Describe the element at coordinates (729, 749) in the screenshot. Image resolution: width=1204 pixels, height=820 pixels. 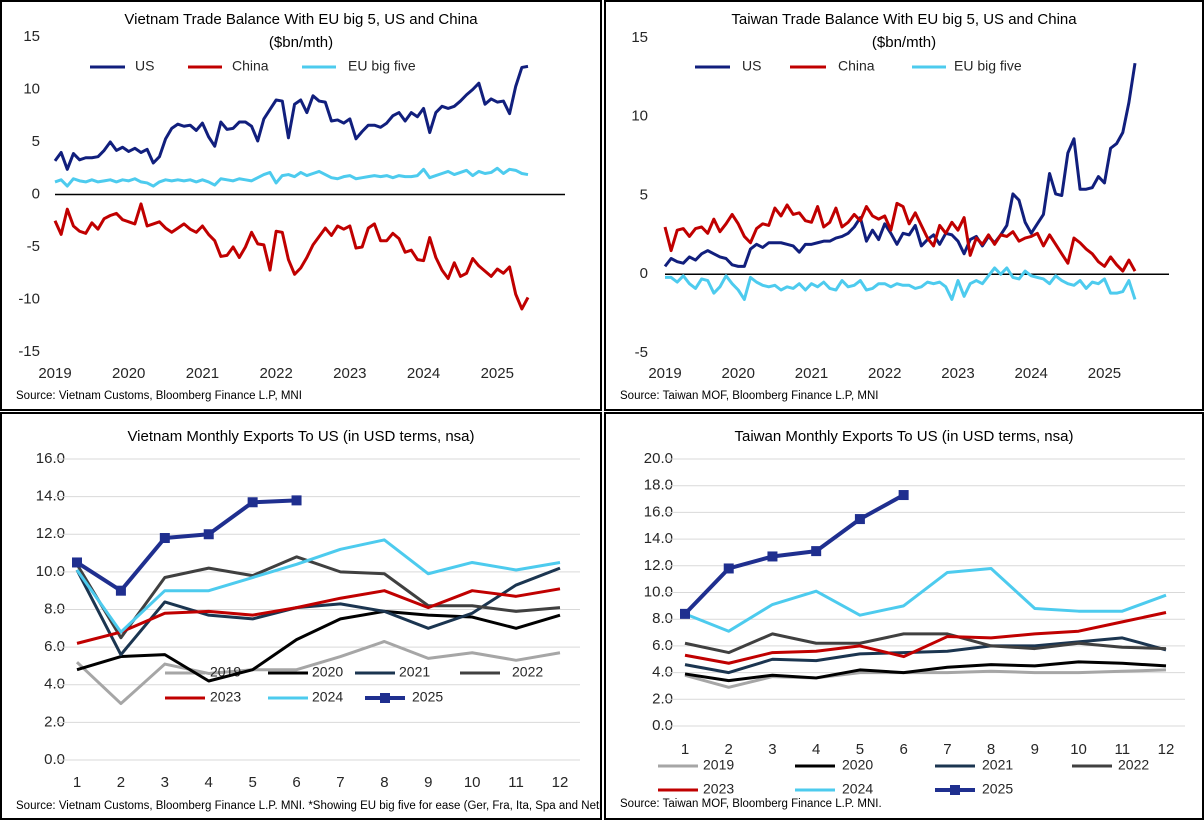
I see `x-tick-label: 2` at that location.